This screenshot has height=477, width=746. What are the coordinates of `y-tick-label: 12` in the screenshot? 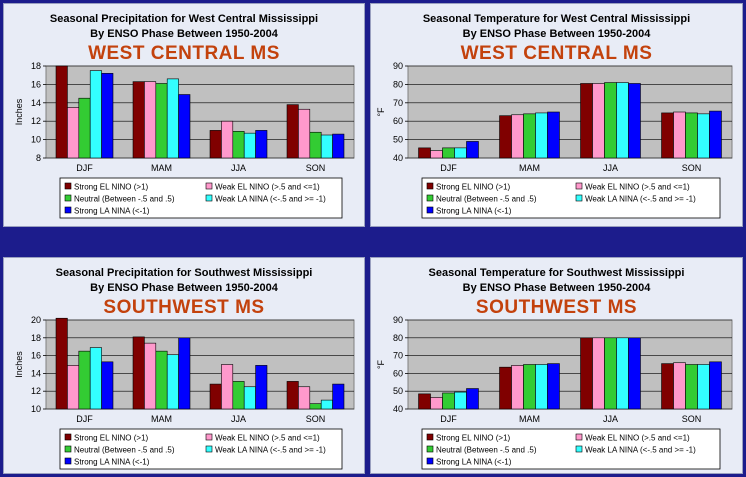 It's located at (36, 391).